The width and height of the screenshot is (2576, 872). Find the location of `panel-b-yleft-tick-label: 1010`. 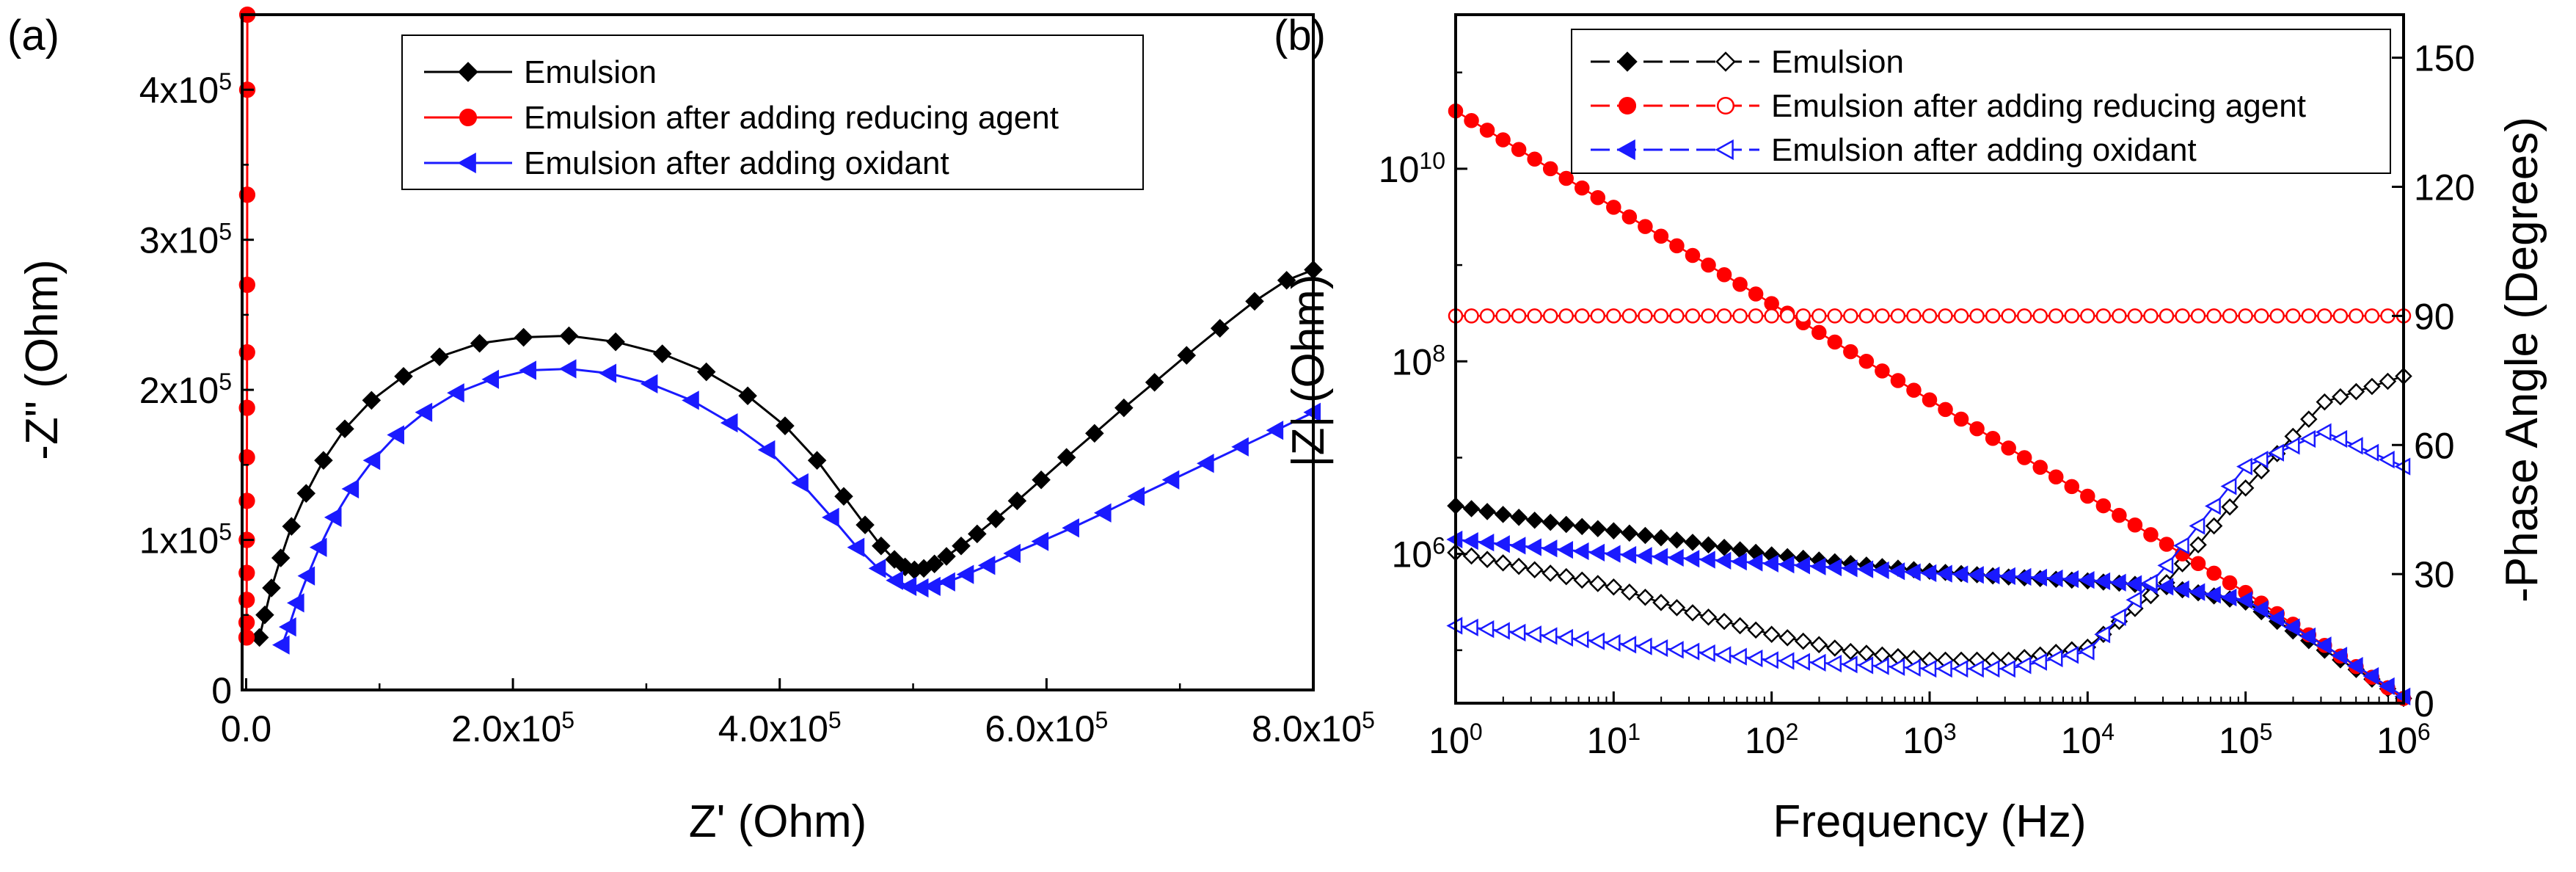

panel-b-yleft-tick-label: 1010 is located at coordinates (1412, 169).